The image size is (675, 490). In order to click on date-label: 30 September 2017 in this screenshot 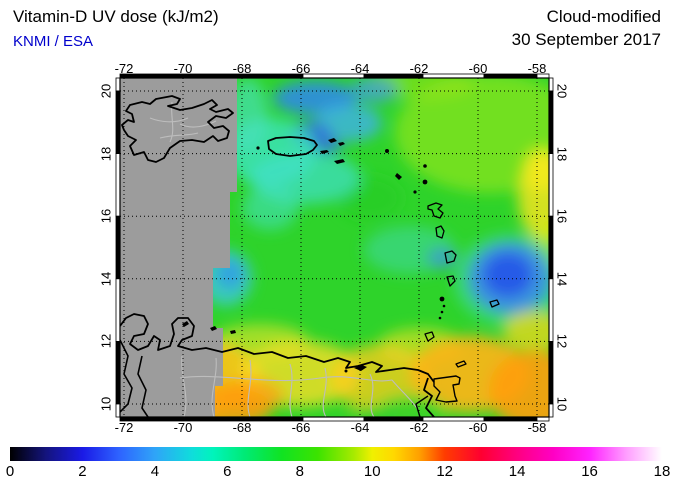, I will do `click(586, 39)`.